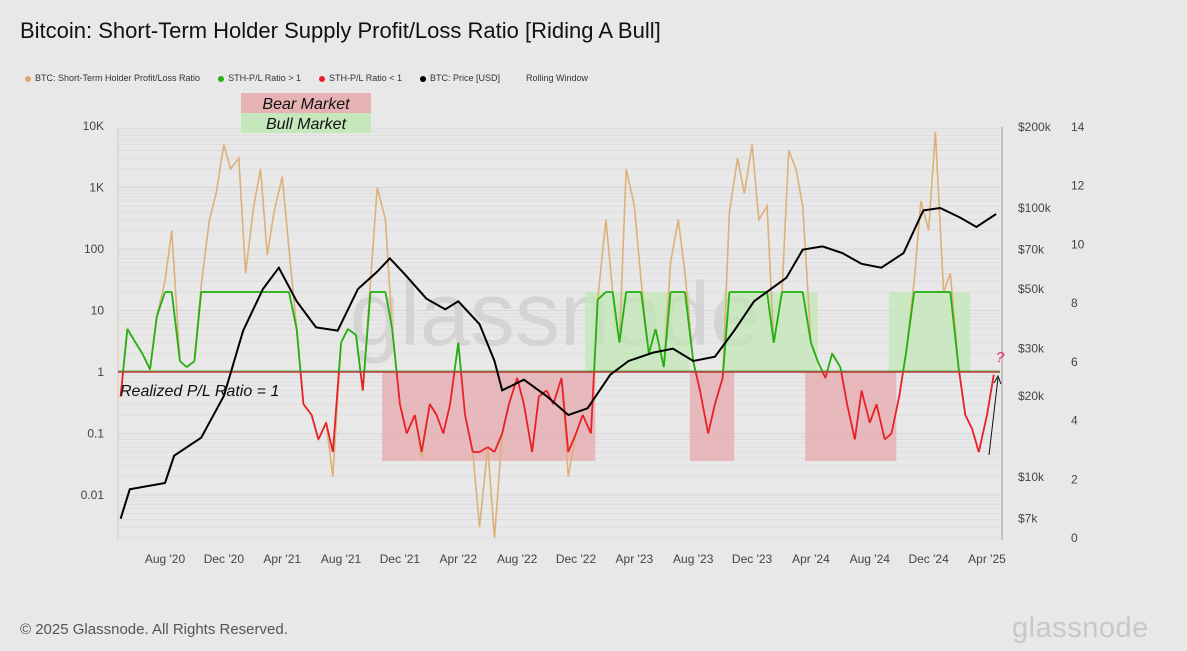  I want to click on price-tick-label: $30k, so click(1031, 349).